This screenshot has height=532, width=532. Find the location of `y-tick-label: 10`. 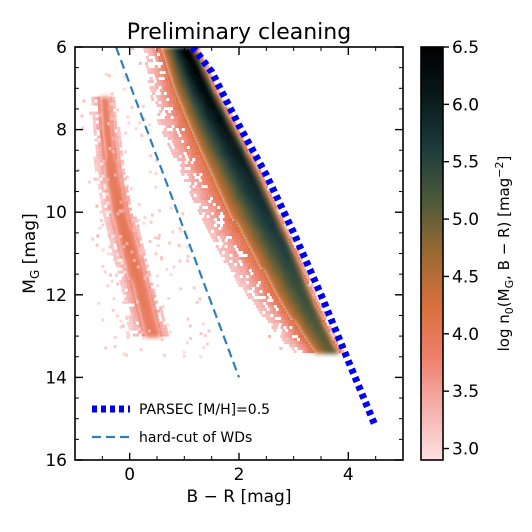

y-tick-label: 10 is located at coordinates (56, 213).